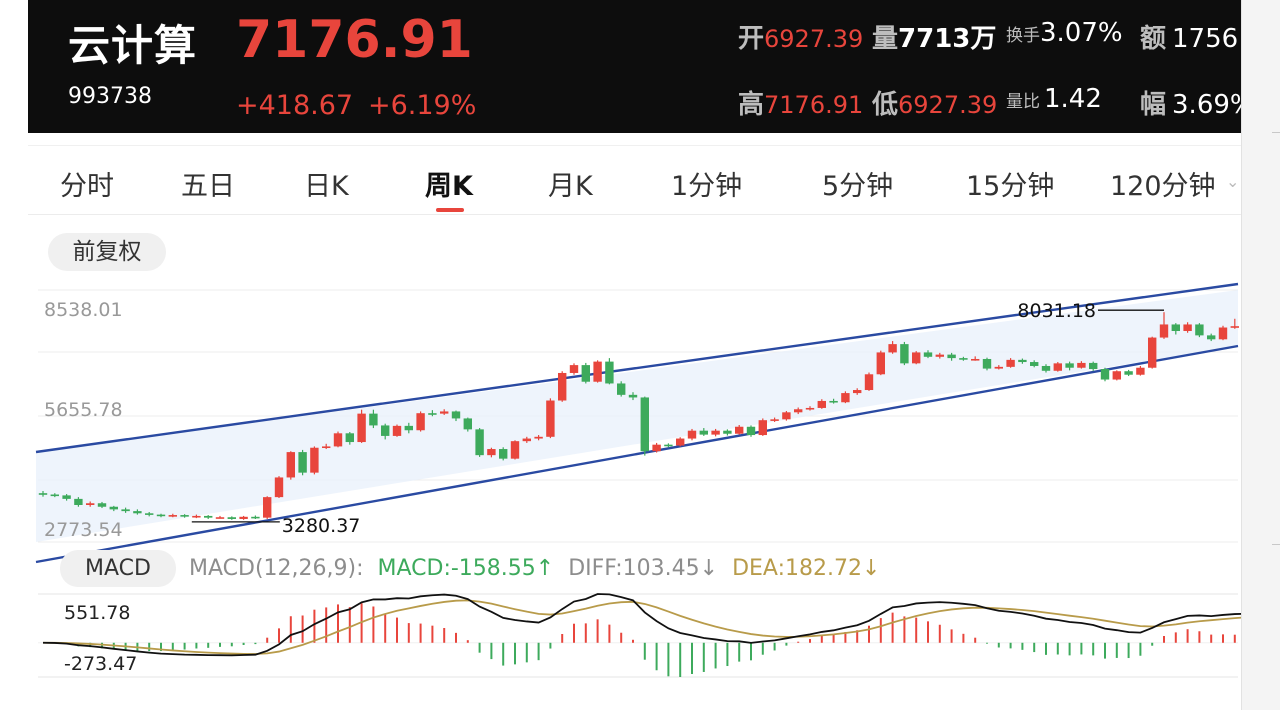 The height and width of the screenshot is (710, 1280). I want to click on tab-15-minute: 15分钟, so click(1010, 186).